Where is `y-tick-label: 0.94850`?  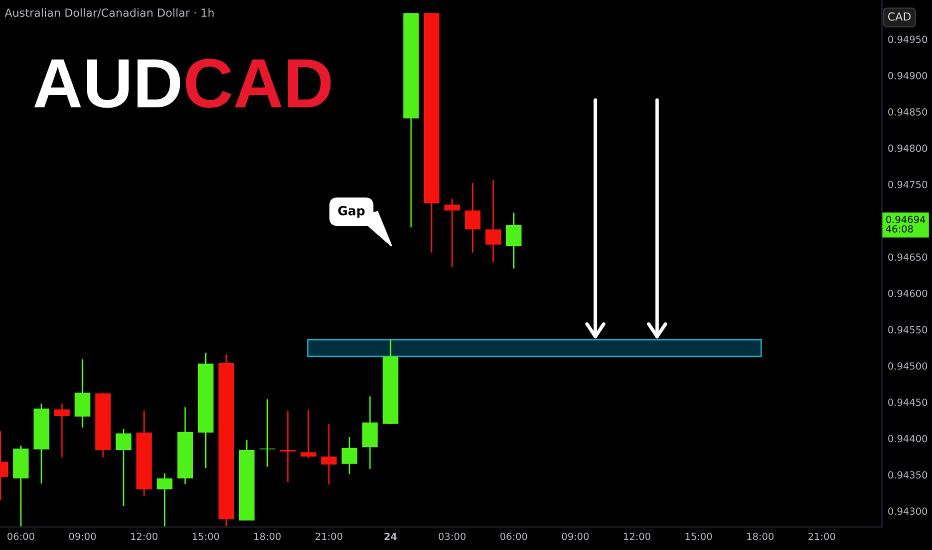 y-tick-label: 0.94850 is located at coordinates (908, 112).